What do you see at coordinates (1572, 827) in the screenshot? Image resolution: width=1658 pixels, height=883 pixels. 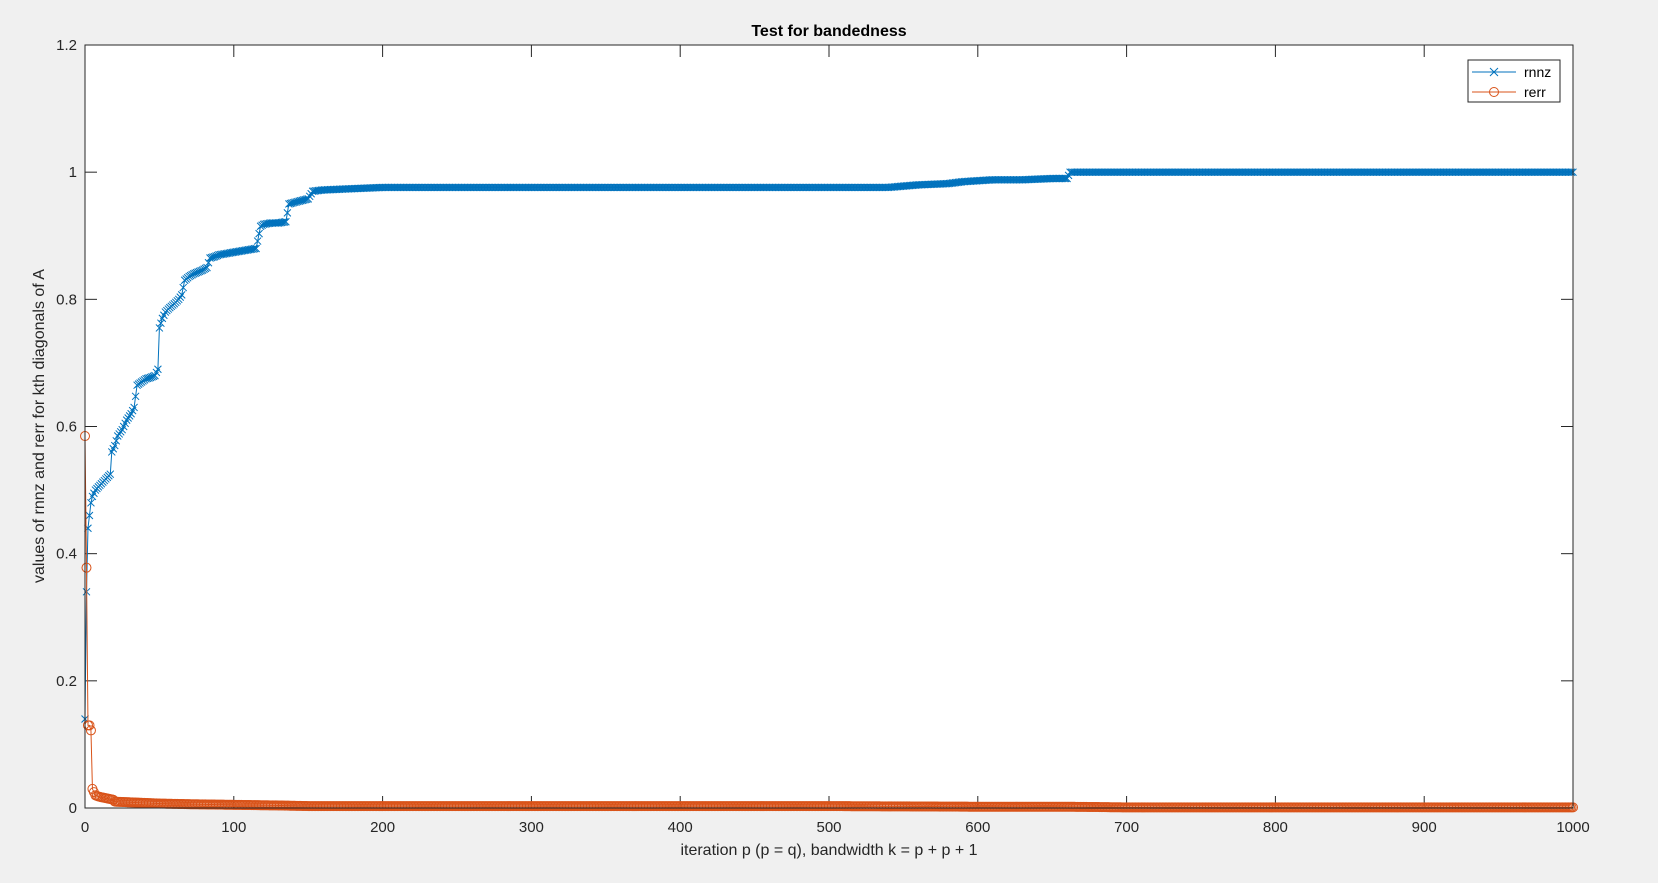 I see `x-tick-label: 1000` at bounding box center [1572, 827].